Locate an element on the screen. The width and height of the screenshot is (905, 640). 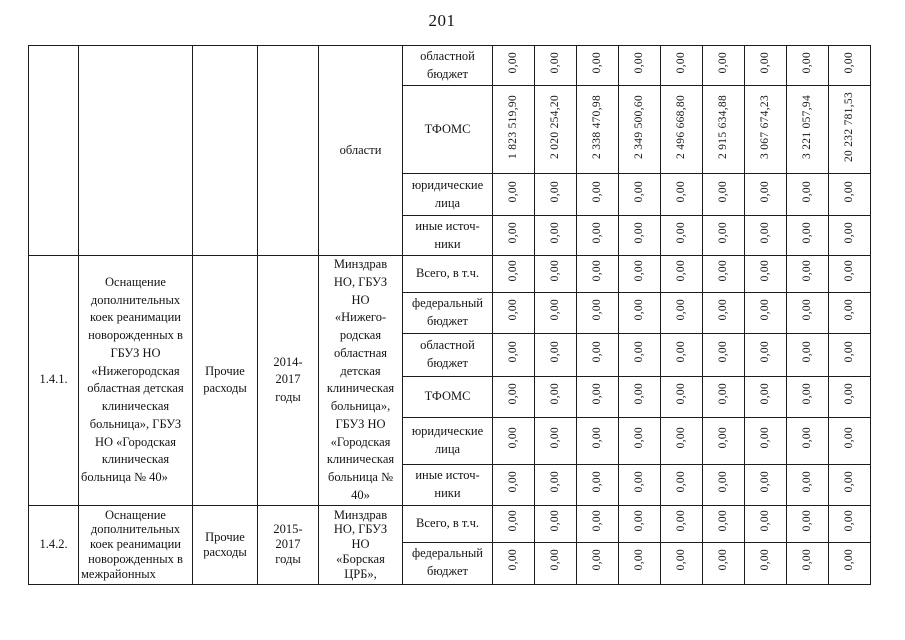
cell-amount: 2 338 470,98 is located at coordinates (597, 129).